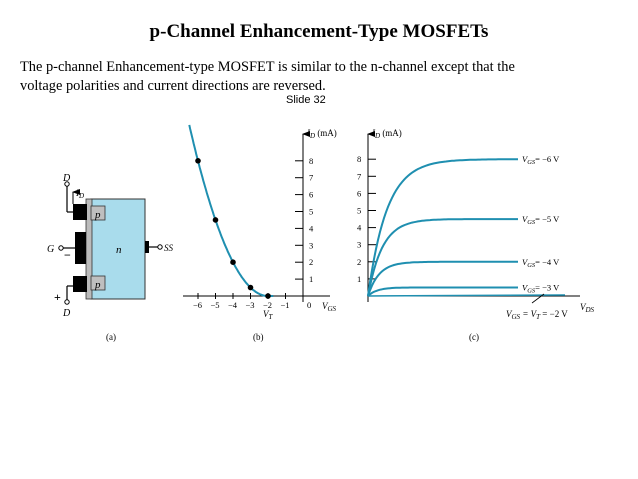 The image size is (638, 479). What do you see at coordinates (311, 161) in the screenshot?
I see `figure-b-y-tick-label: 8` at bounding box center [311, 161].